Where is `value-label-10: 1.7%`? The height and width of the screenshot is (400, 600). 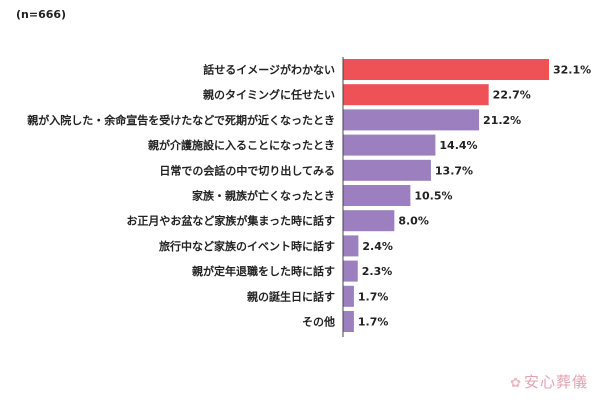 value-label-10: 1.7% is located at coordinates (373, 322).